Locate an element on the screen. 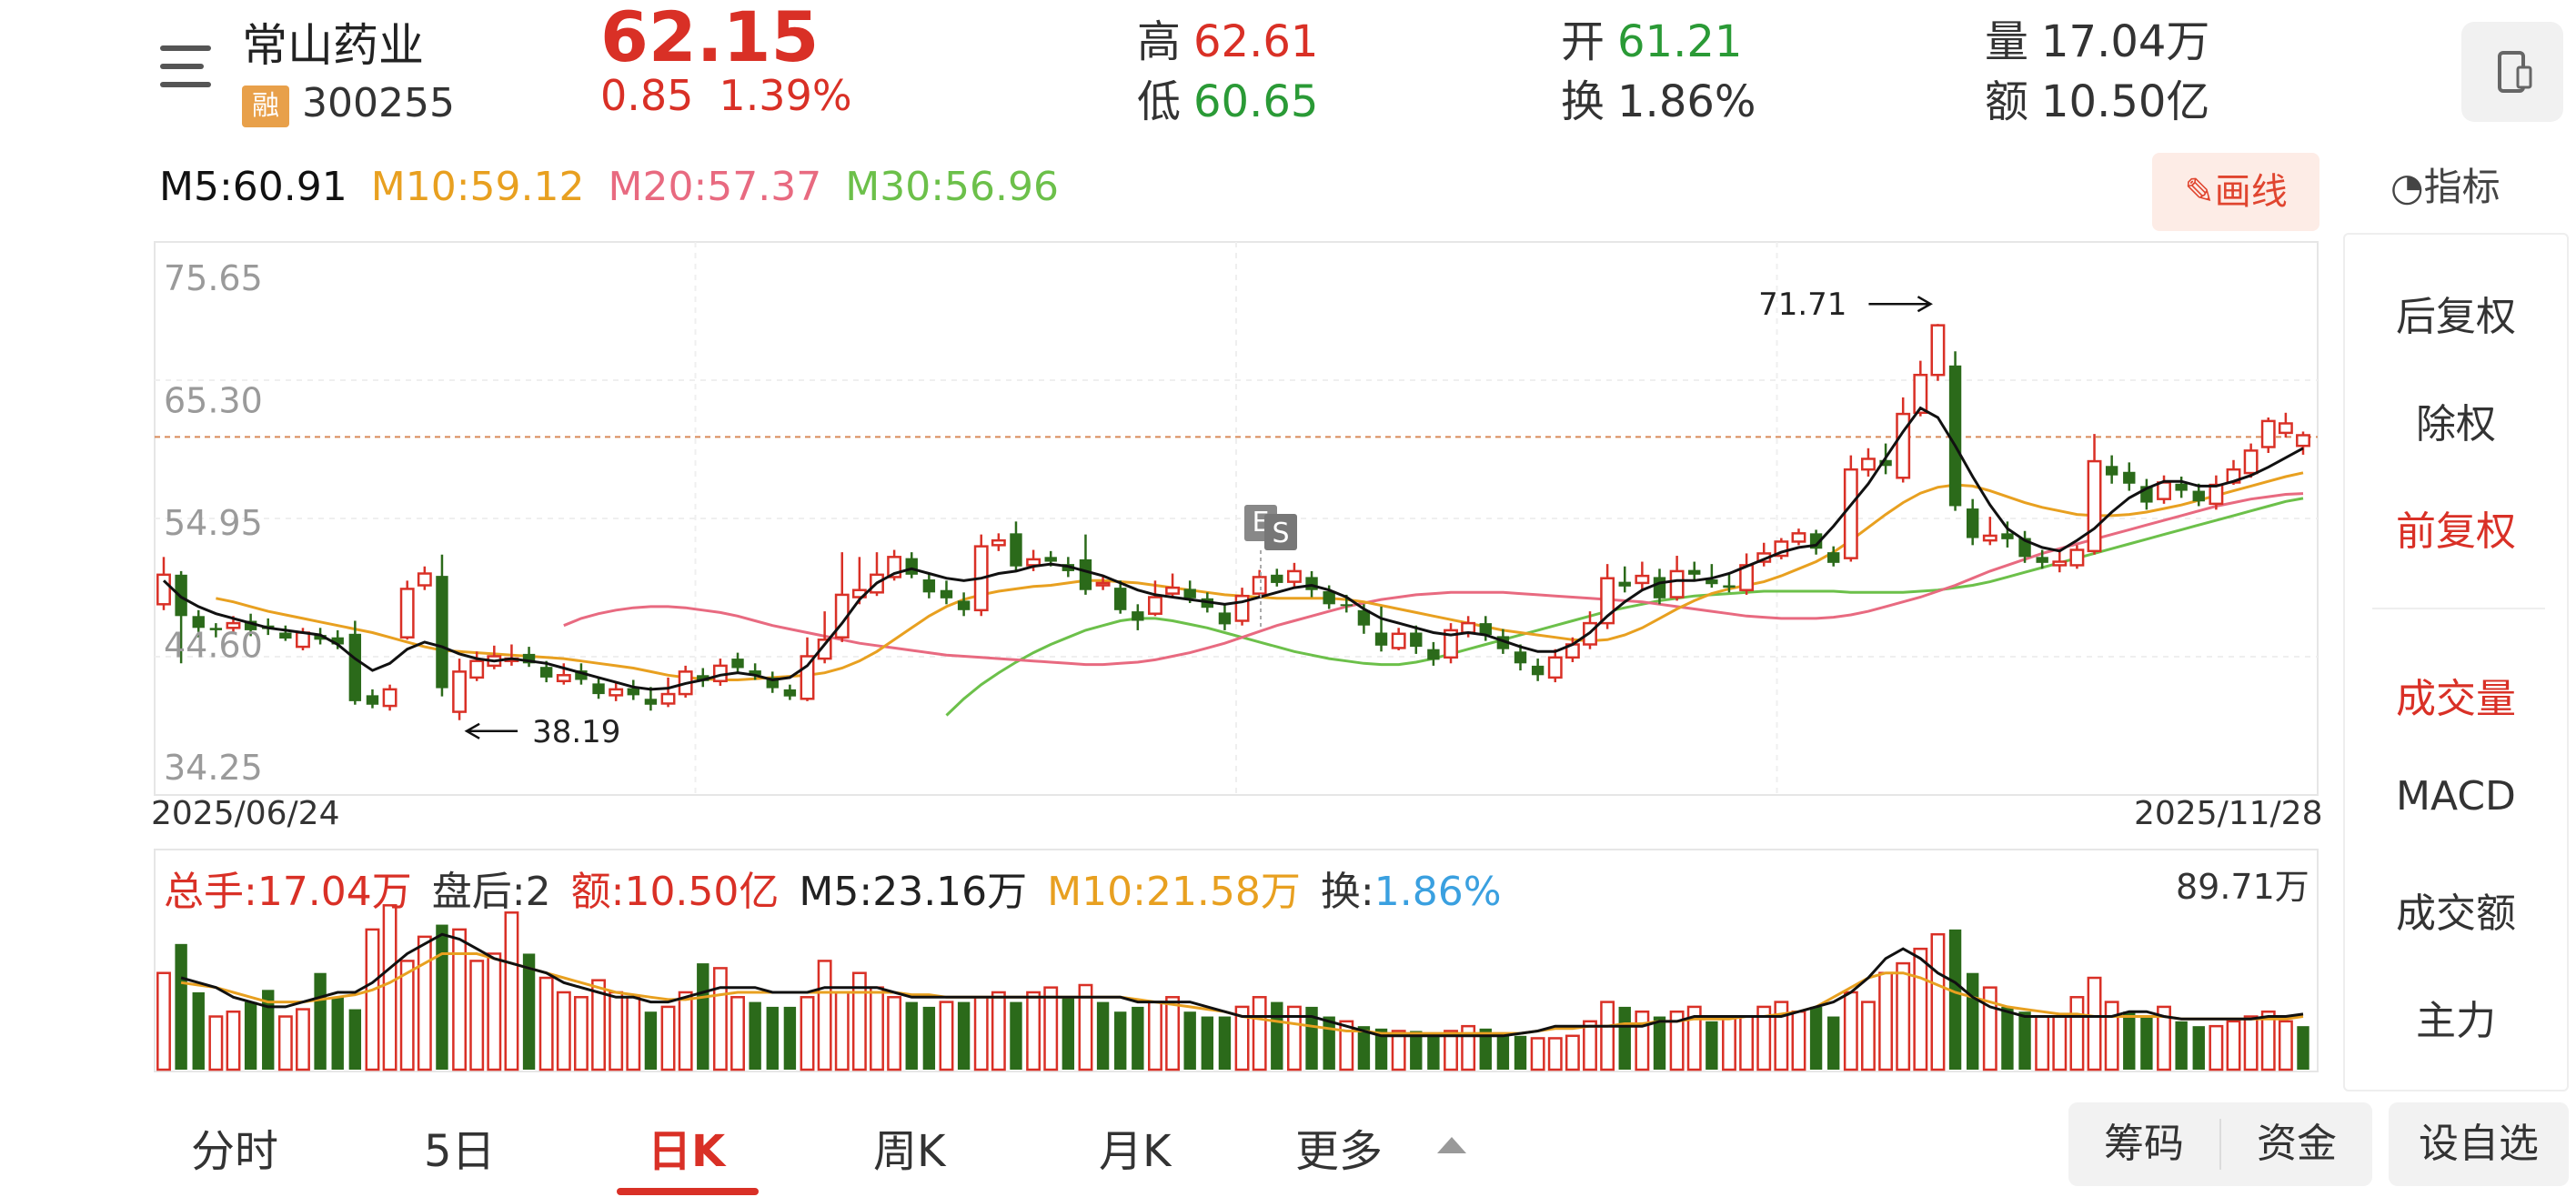 The height and width of the screenshot is (1197, 2576). low-stat: 低 60.65 is located at coordinates (1228, 101).